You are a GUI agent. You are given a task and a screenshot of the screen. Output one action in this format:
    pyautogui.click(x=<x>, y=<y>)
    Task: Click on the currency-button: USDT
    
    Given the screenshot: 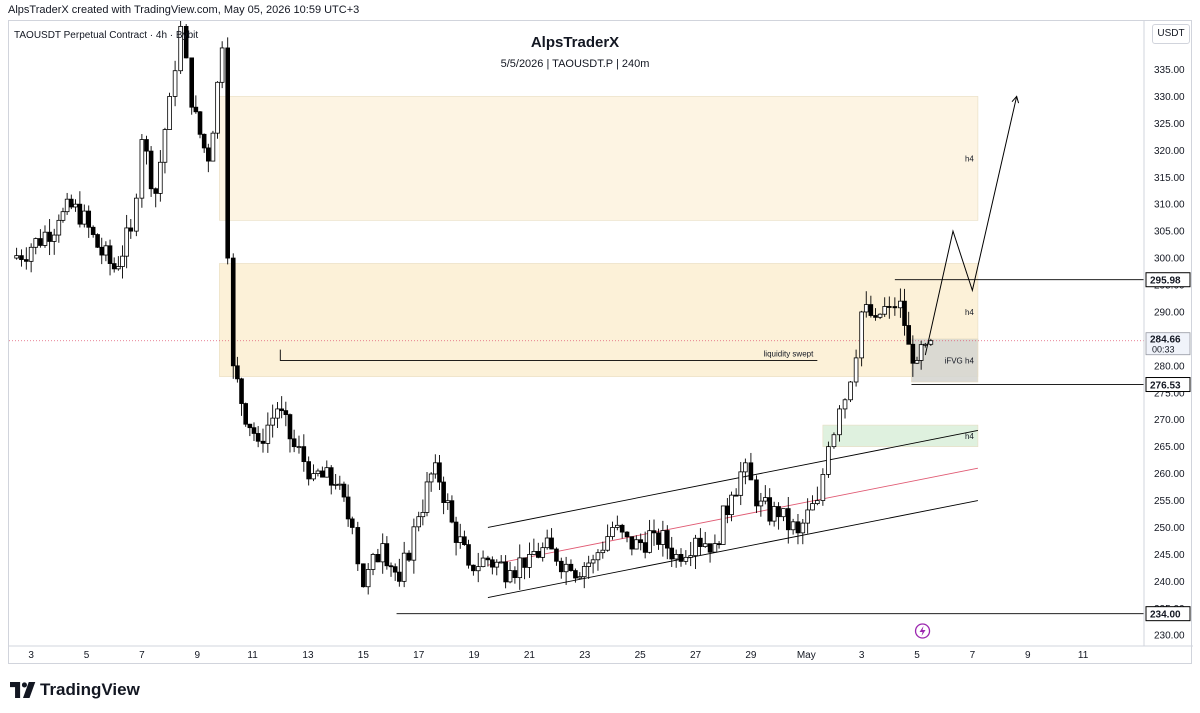 What is the action you would take?
    pyautogui.click(x=1171, y=34)
    